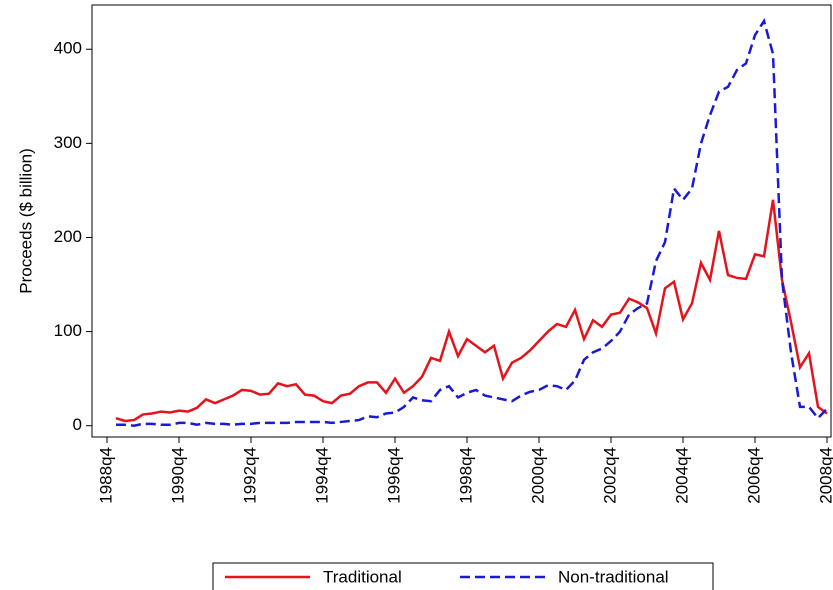 This screenshot has width=833, height=590. I want to click on y-tick-label: 0, so click(77, 424).